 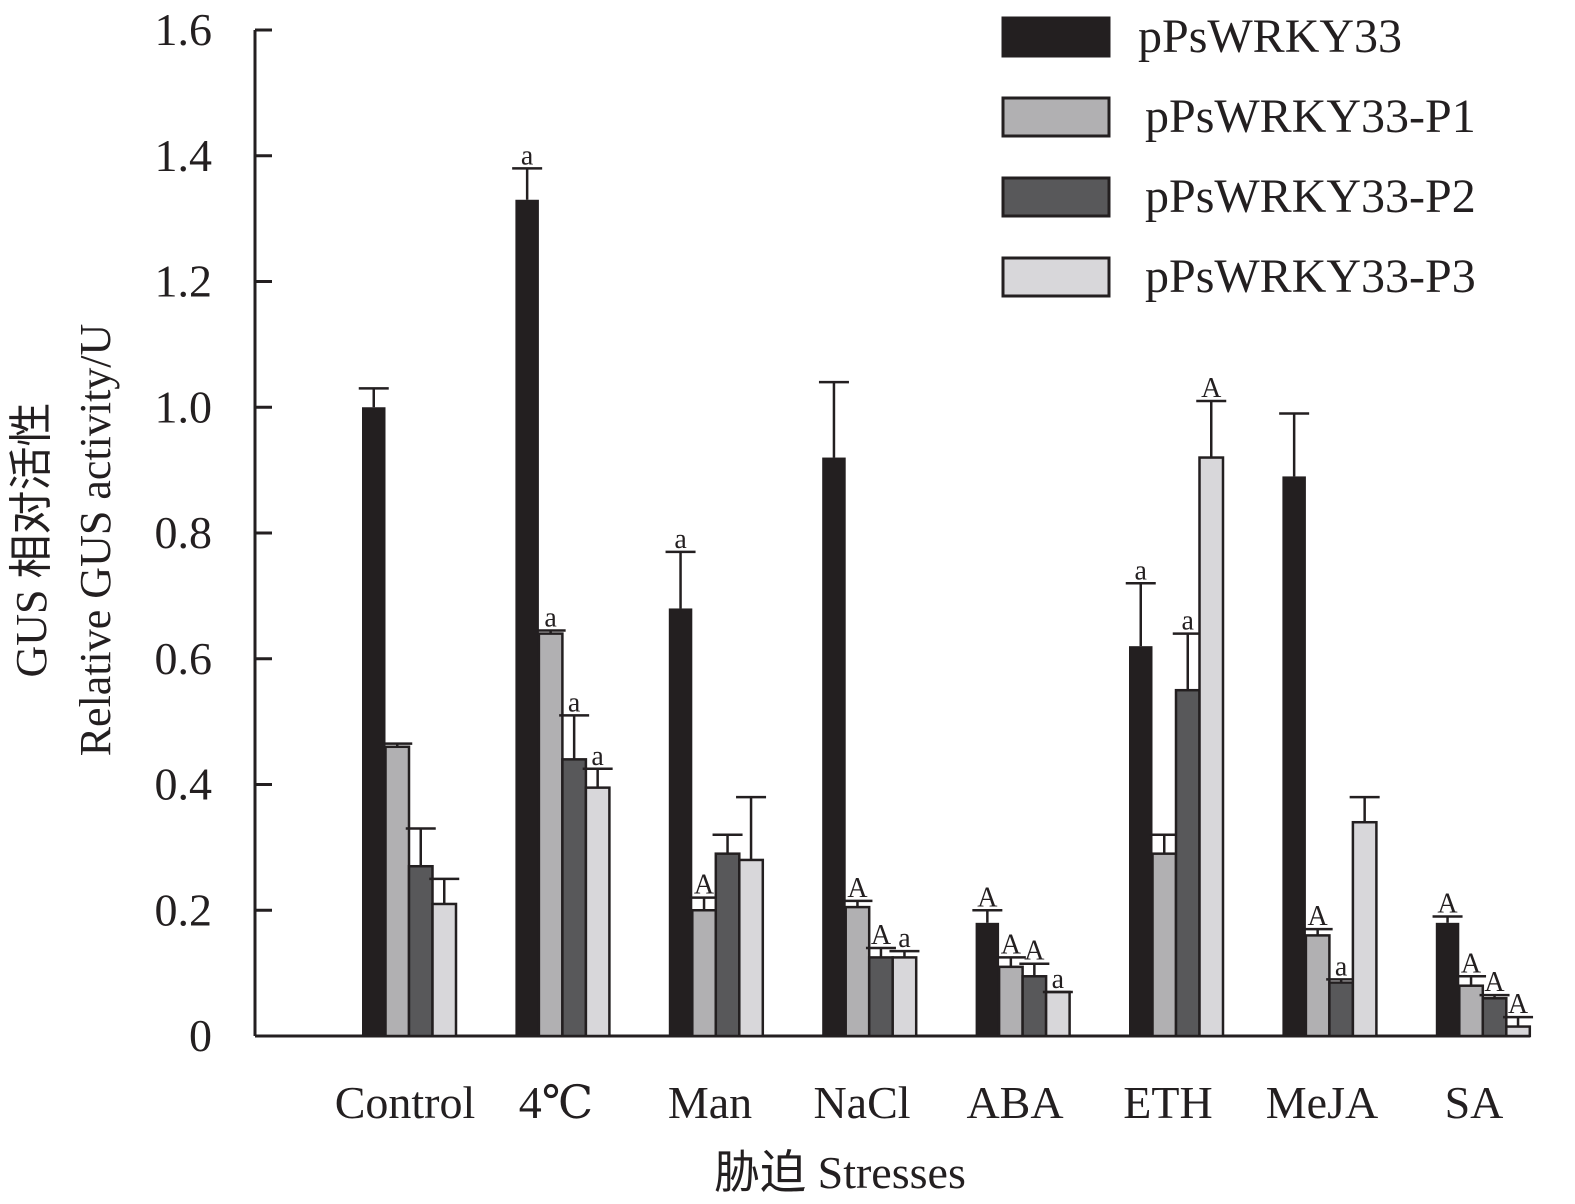 I want to click on bar-pPsWRKY33-P3-NaCl, so click(x=904, y=997).